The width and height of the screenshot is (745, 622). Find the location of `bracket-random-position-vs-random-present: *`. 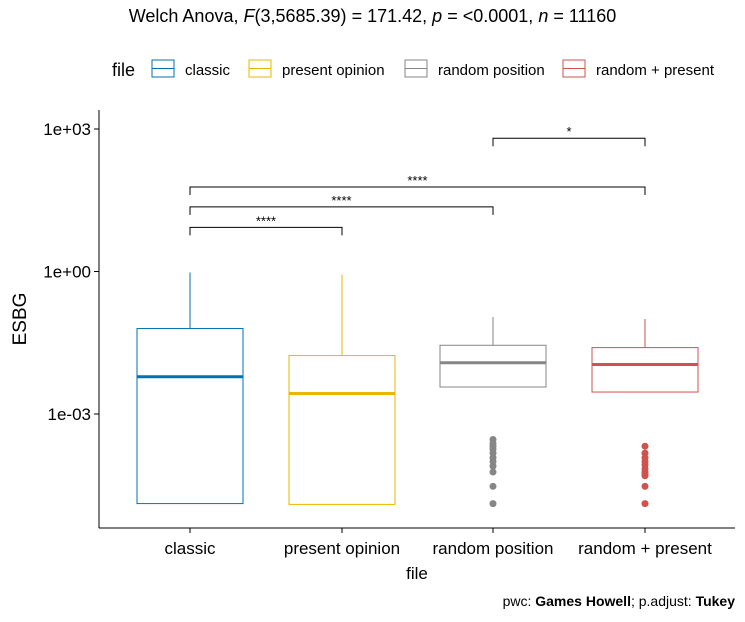

bracket-random-position-vs-random-present: * is located at coordinates (569, 135).